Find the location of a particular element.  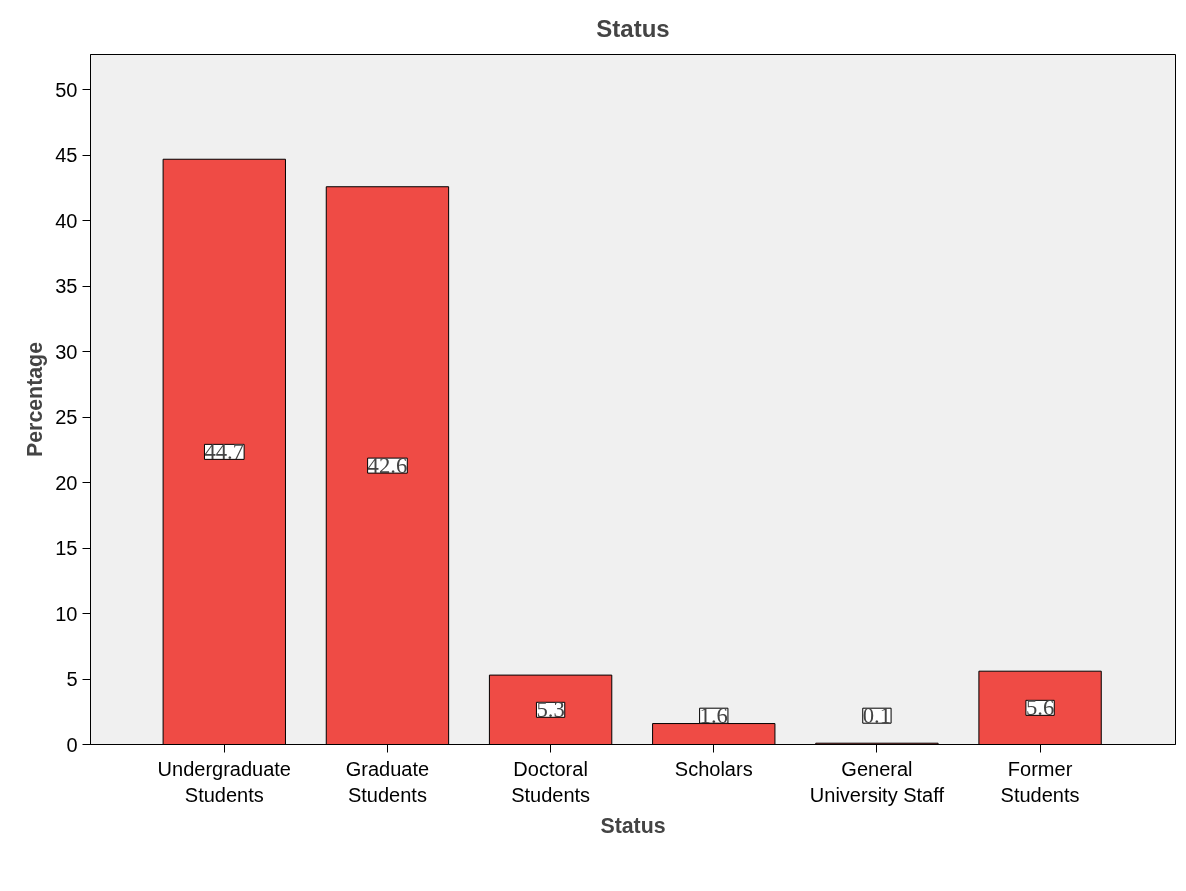

y-tick-label: 30 is located at coordinates (66, 351).